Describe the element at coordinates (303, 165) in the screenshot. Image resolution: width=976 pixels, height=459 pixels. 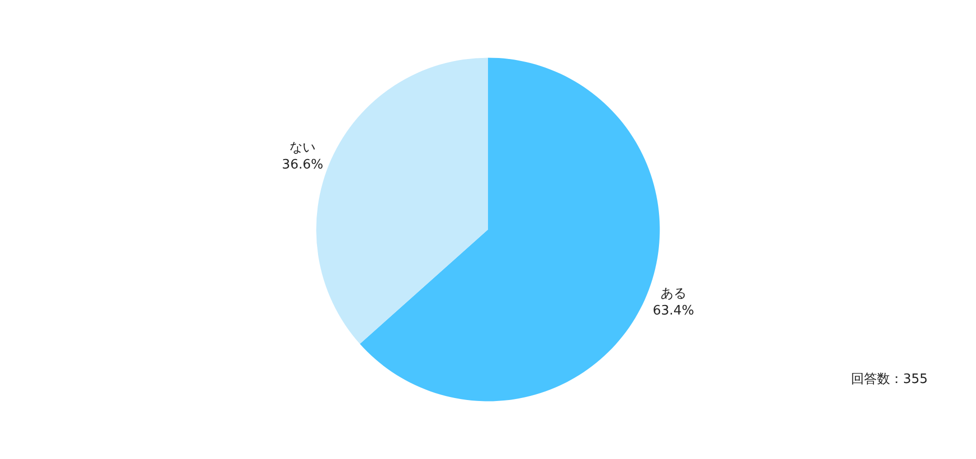
I see `data-label: 36.6%` at that location.